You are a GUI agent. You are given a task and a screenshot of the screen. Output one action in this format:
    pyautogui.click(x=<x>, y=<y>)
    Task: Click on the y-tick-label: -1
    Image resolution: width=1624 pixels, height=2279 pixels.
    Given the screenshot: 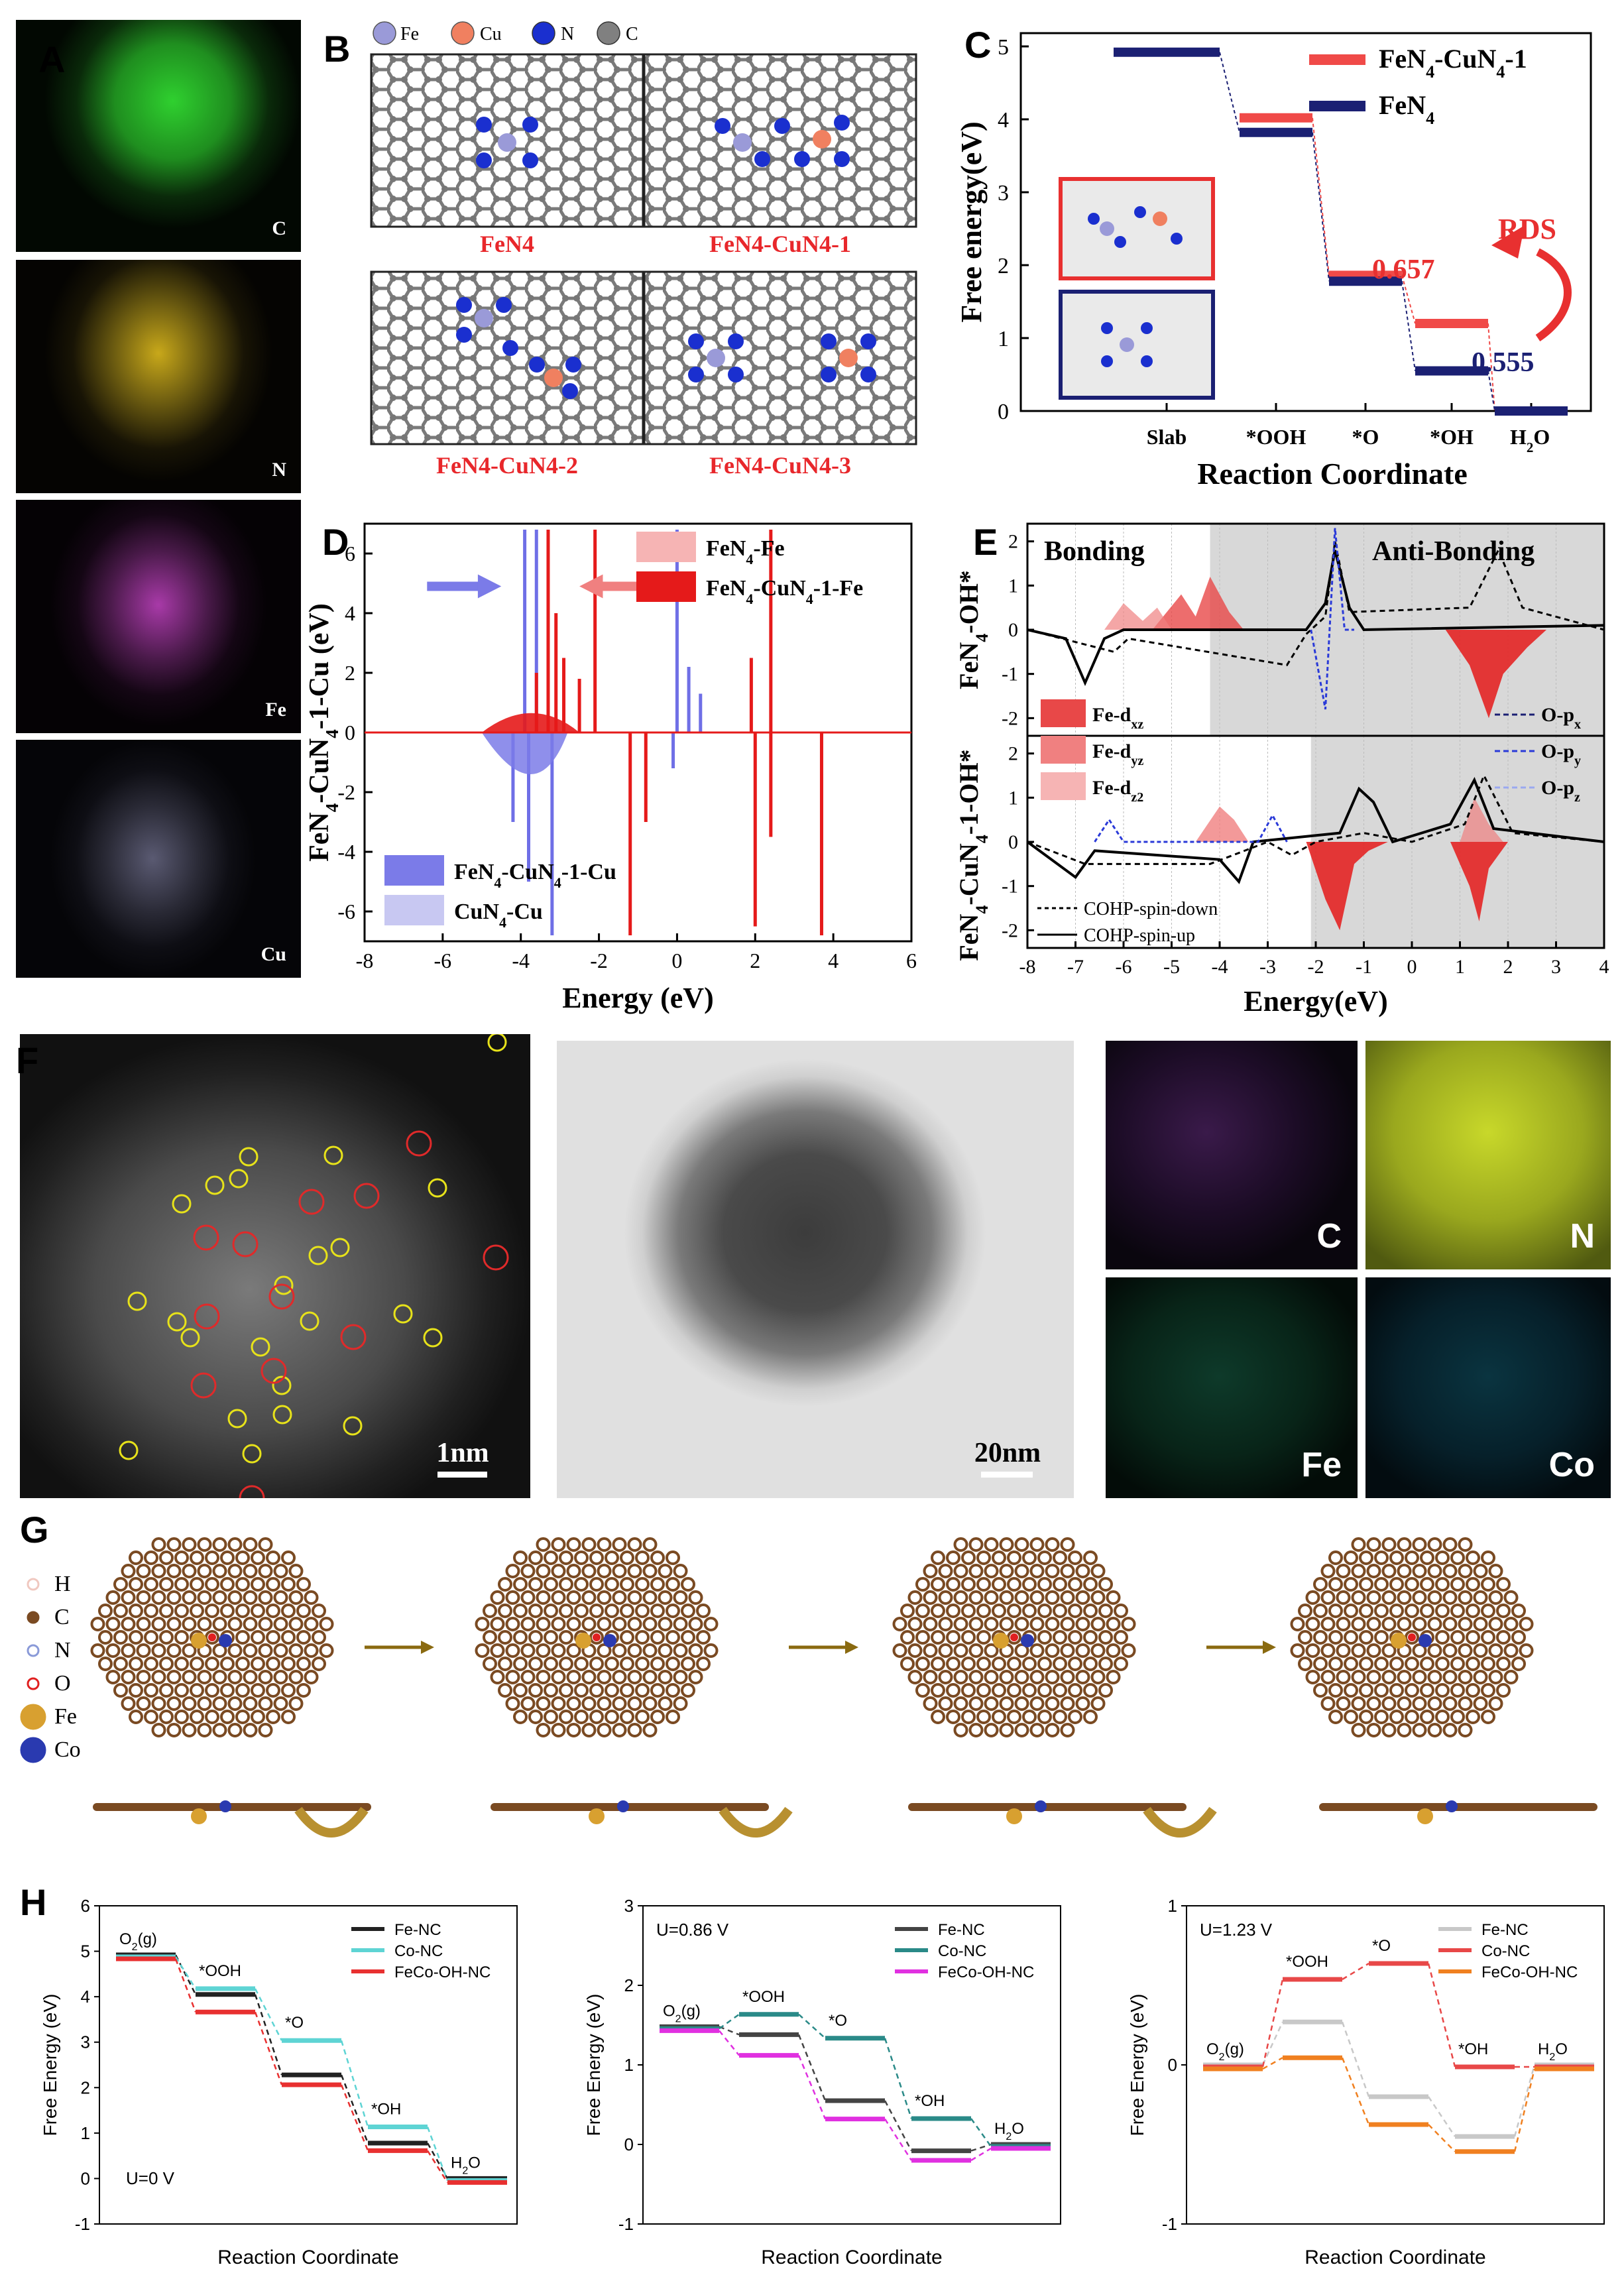 What is the action you would take?
    pyautogui.click(x=626, y=2224)
    